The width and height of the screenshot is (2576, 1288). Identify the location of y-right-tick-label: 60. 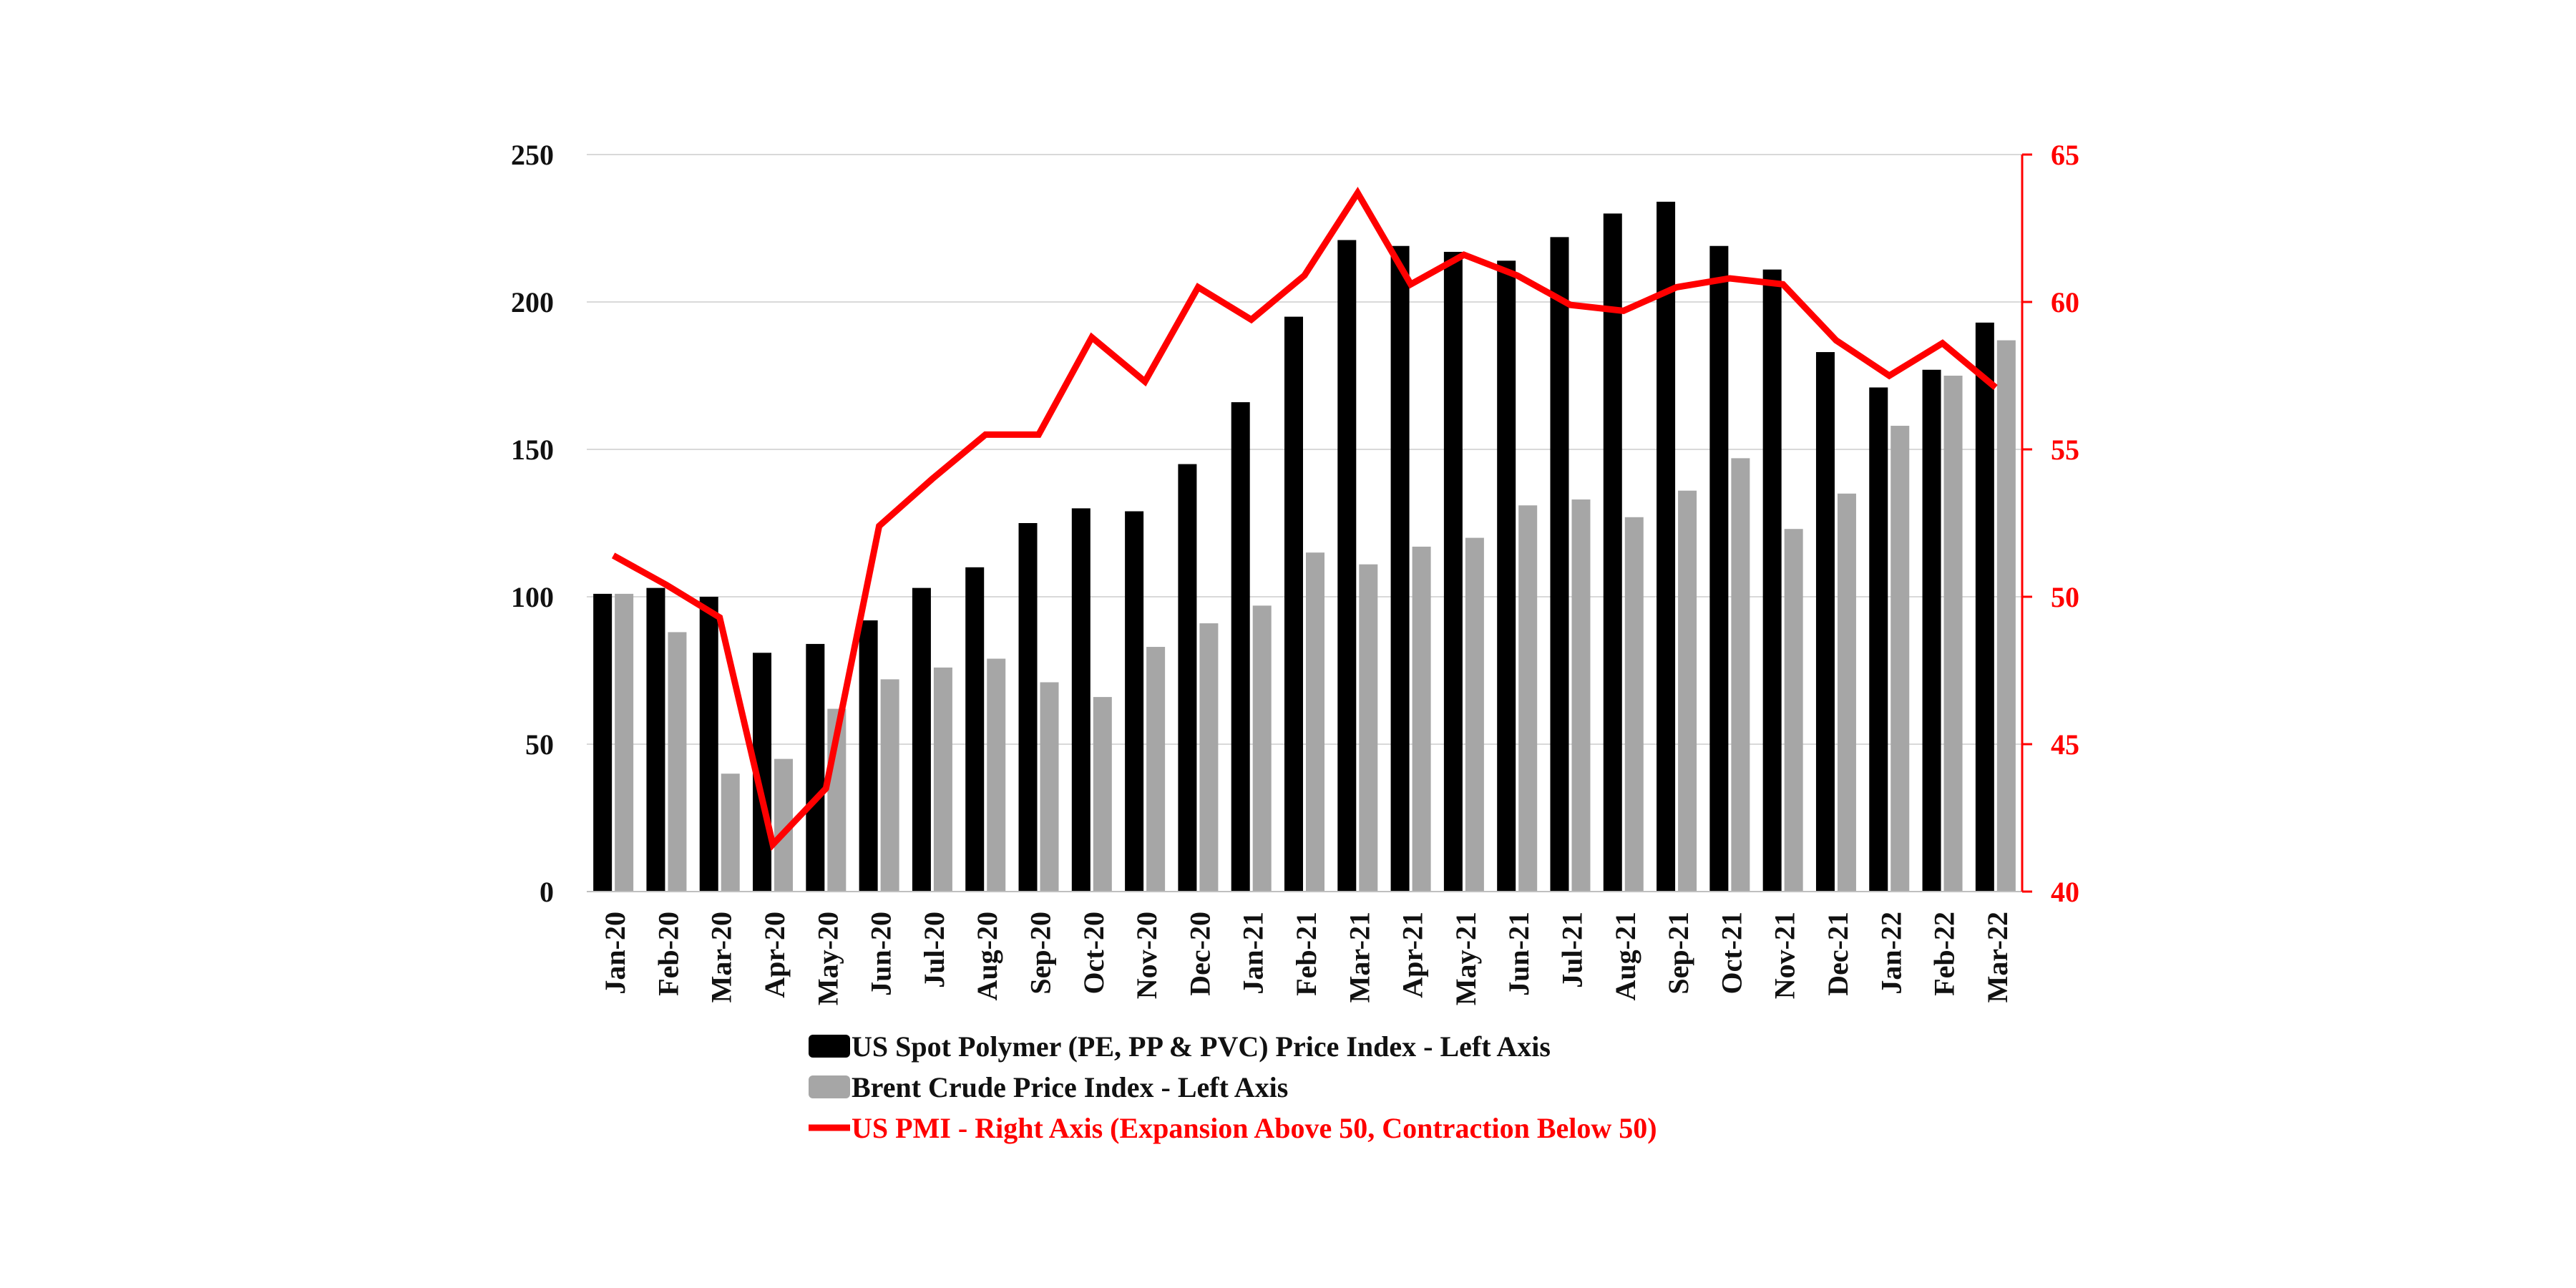
(2065, 302).